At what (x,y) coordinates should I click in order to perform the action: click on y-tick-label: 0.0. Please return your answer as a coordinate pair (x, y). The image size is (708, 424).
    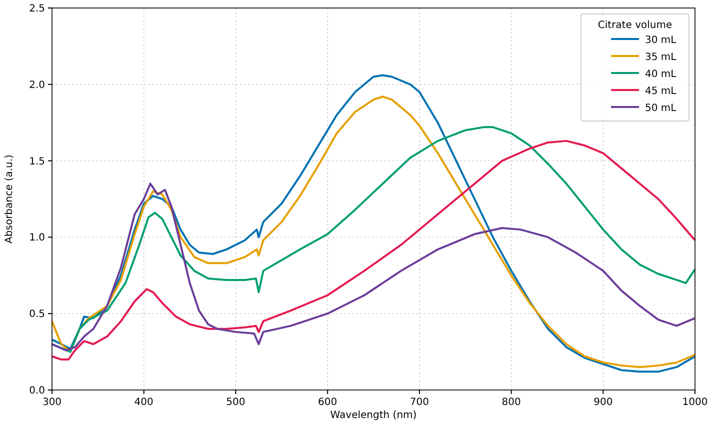
    Looking at the image, I should click on (37, 391).